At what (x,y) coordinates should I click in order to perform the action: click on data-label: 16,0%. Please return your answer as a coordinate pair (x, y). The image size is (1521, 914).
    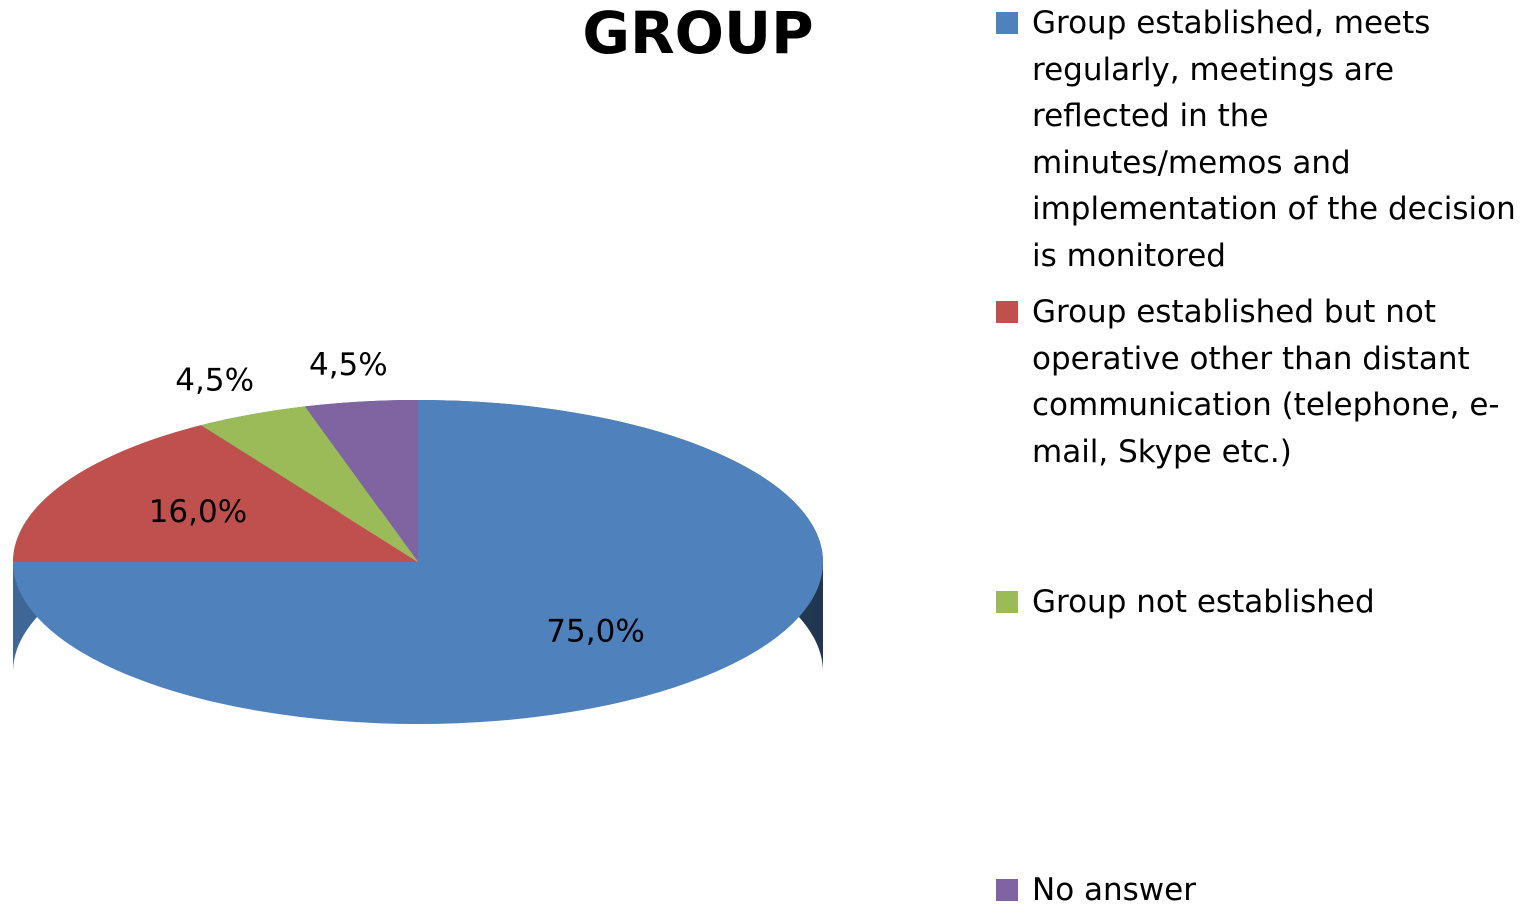
    Looking at the image, I should click on (198, 512).